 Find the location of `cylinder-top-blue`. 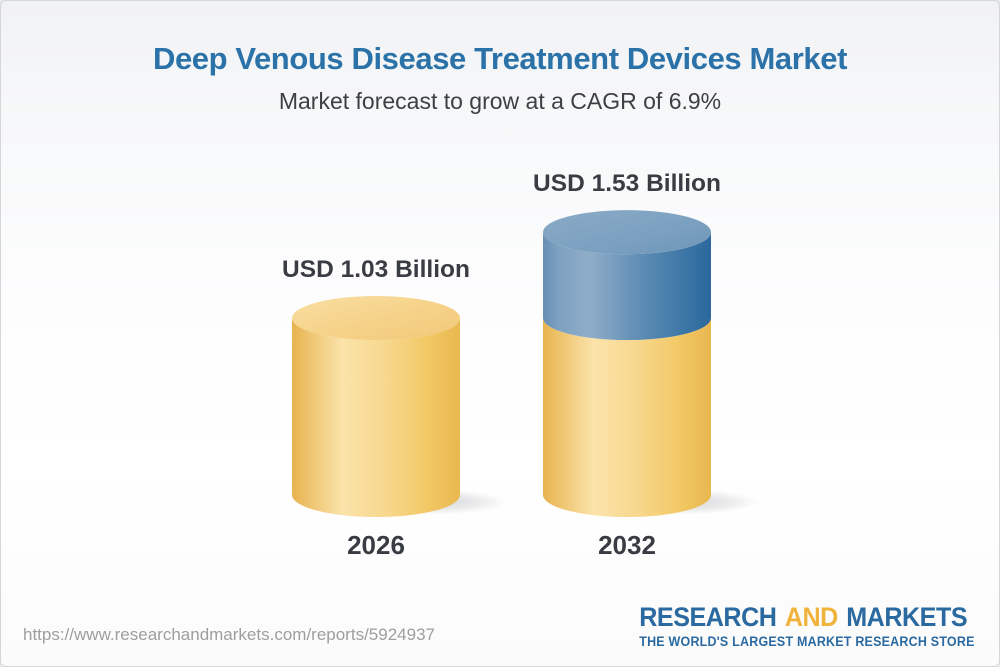

cylinder-top-blue is located at coordinates (627, 232).